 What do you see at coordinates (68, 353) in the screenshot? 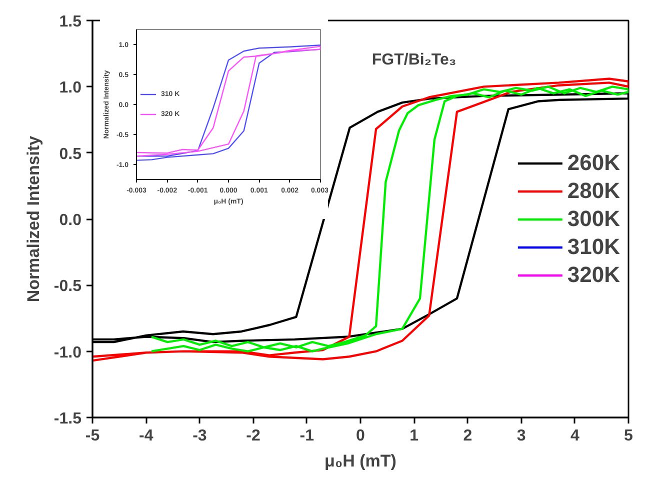
I see `y-tick-label: -1.0` at bounding box center [68, 353].